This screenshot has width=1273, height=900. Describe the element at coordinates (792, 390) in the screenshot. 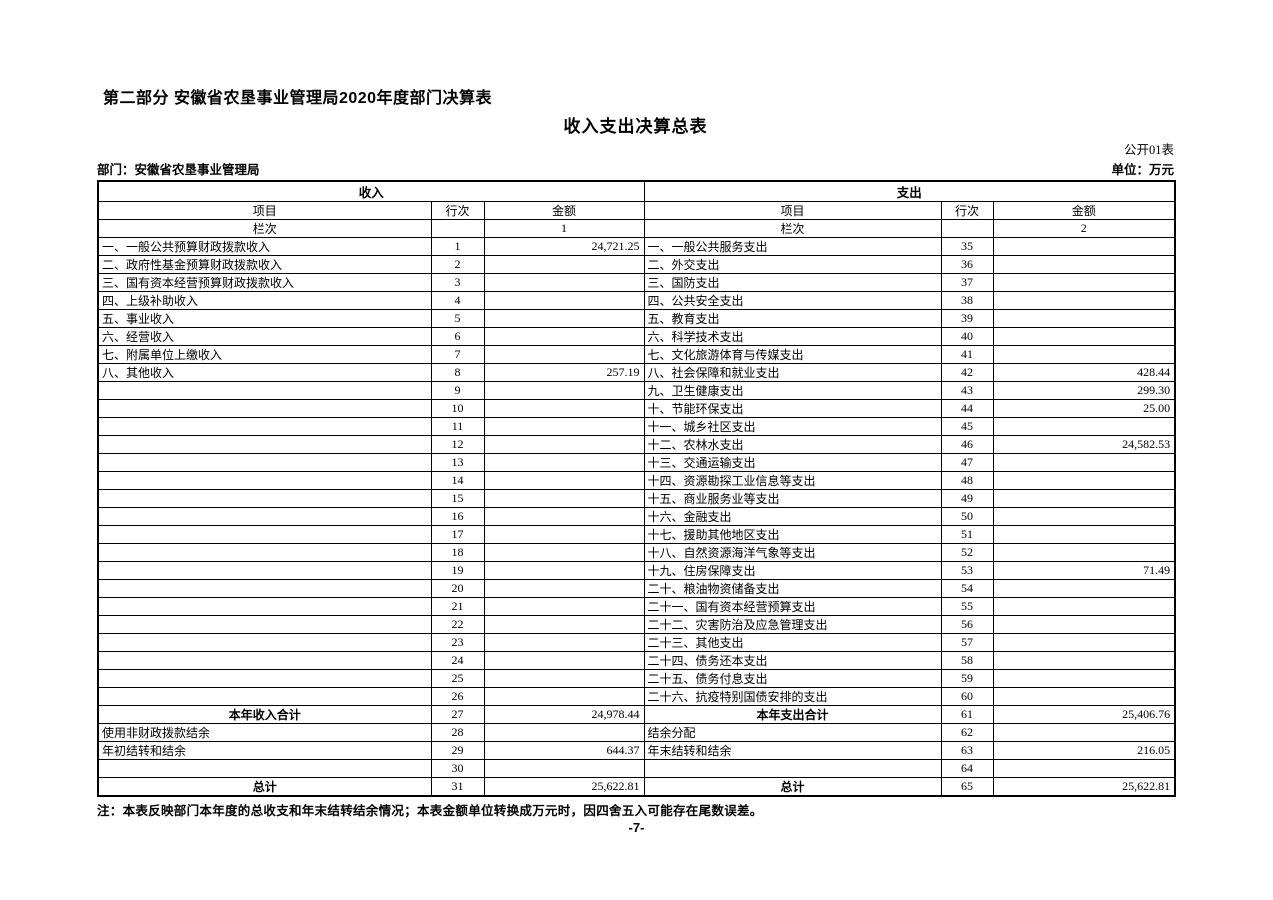

I see `expense-item-cell: 九、卫生健康支出` at that location.